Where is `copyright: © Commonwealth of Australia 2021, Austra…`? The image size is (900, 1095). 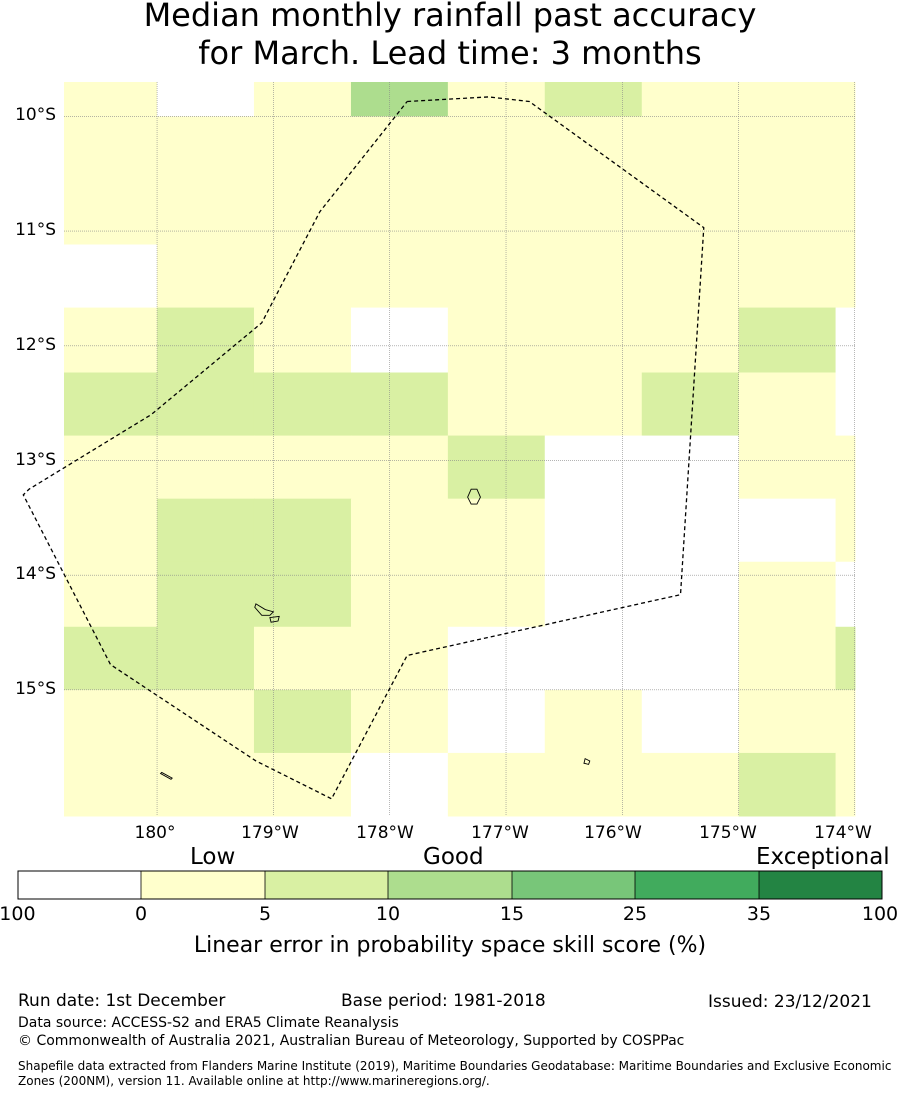 copyright: © Commonwealth of Australia 2021, Austra… is located at coordinates (351, 1041).